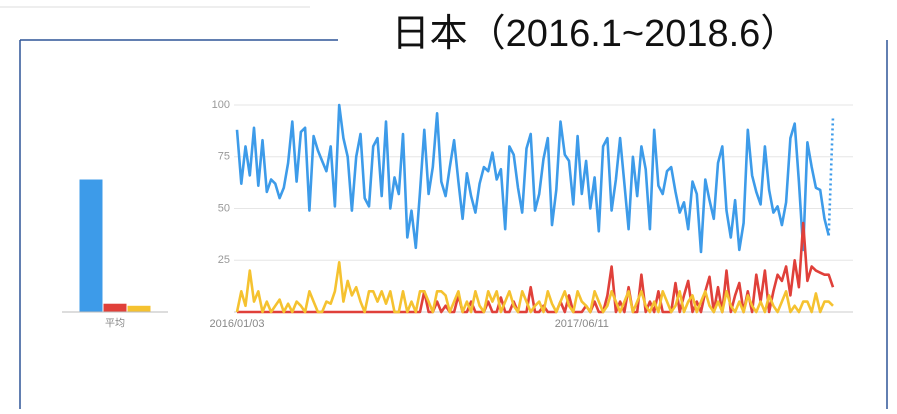 This screenshot has height=414, width=897. I want to click on x-tick-label: 2017/06/11, so click(582, 324).